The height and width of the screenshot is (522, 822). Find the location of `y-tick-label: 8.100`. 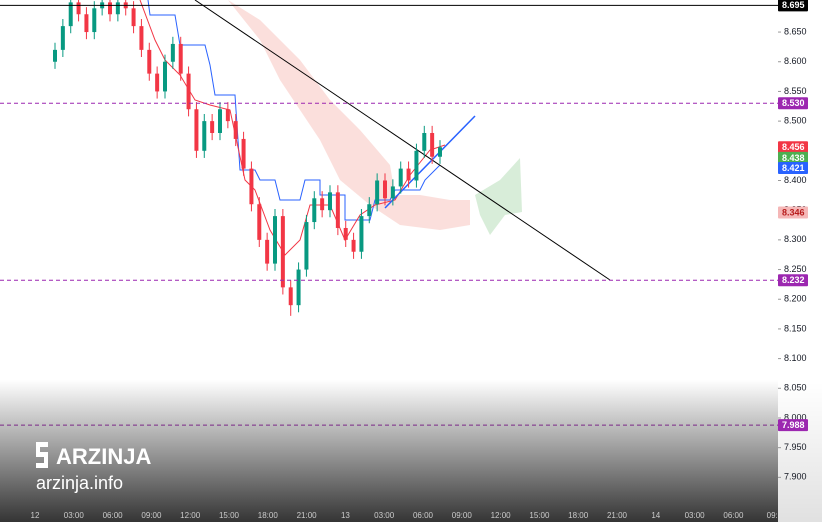

y-tick-label: 8.100 is located at coordinates (795, 358).